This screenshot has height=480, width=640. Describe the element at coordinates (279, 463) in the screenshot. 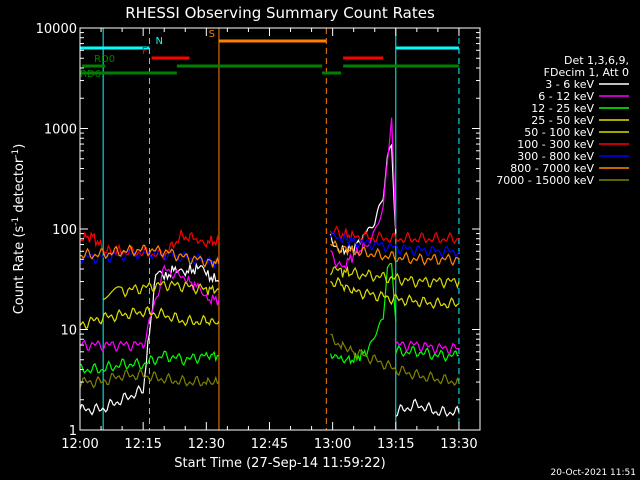

I see `x-axis-label: Start Time (27-Sep-14 11:59:22)` at that location.